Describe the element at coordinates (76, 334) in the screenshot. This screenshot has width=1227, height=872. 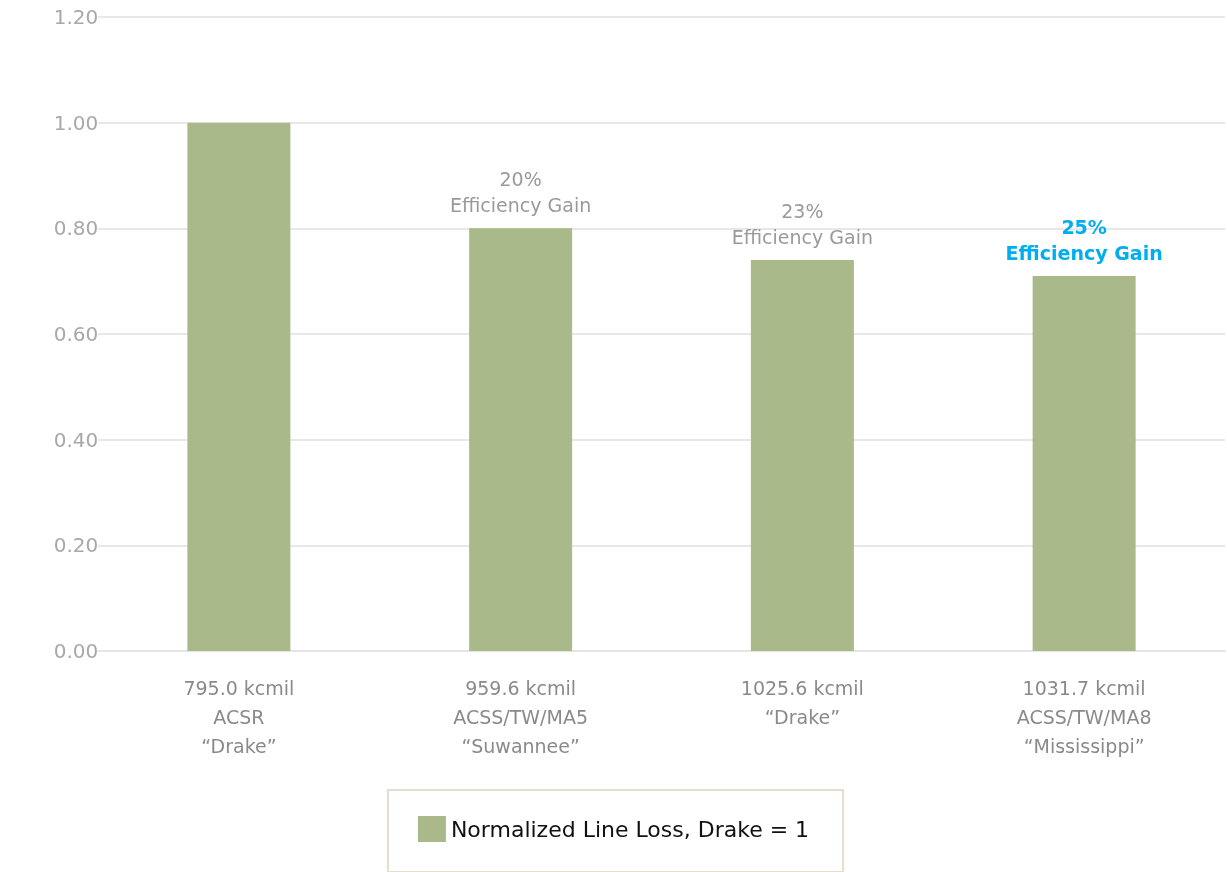
I see `y-tick-label: 0.60` at that location.